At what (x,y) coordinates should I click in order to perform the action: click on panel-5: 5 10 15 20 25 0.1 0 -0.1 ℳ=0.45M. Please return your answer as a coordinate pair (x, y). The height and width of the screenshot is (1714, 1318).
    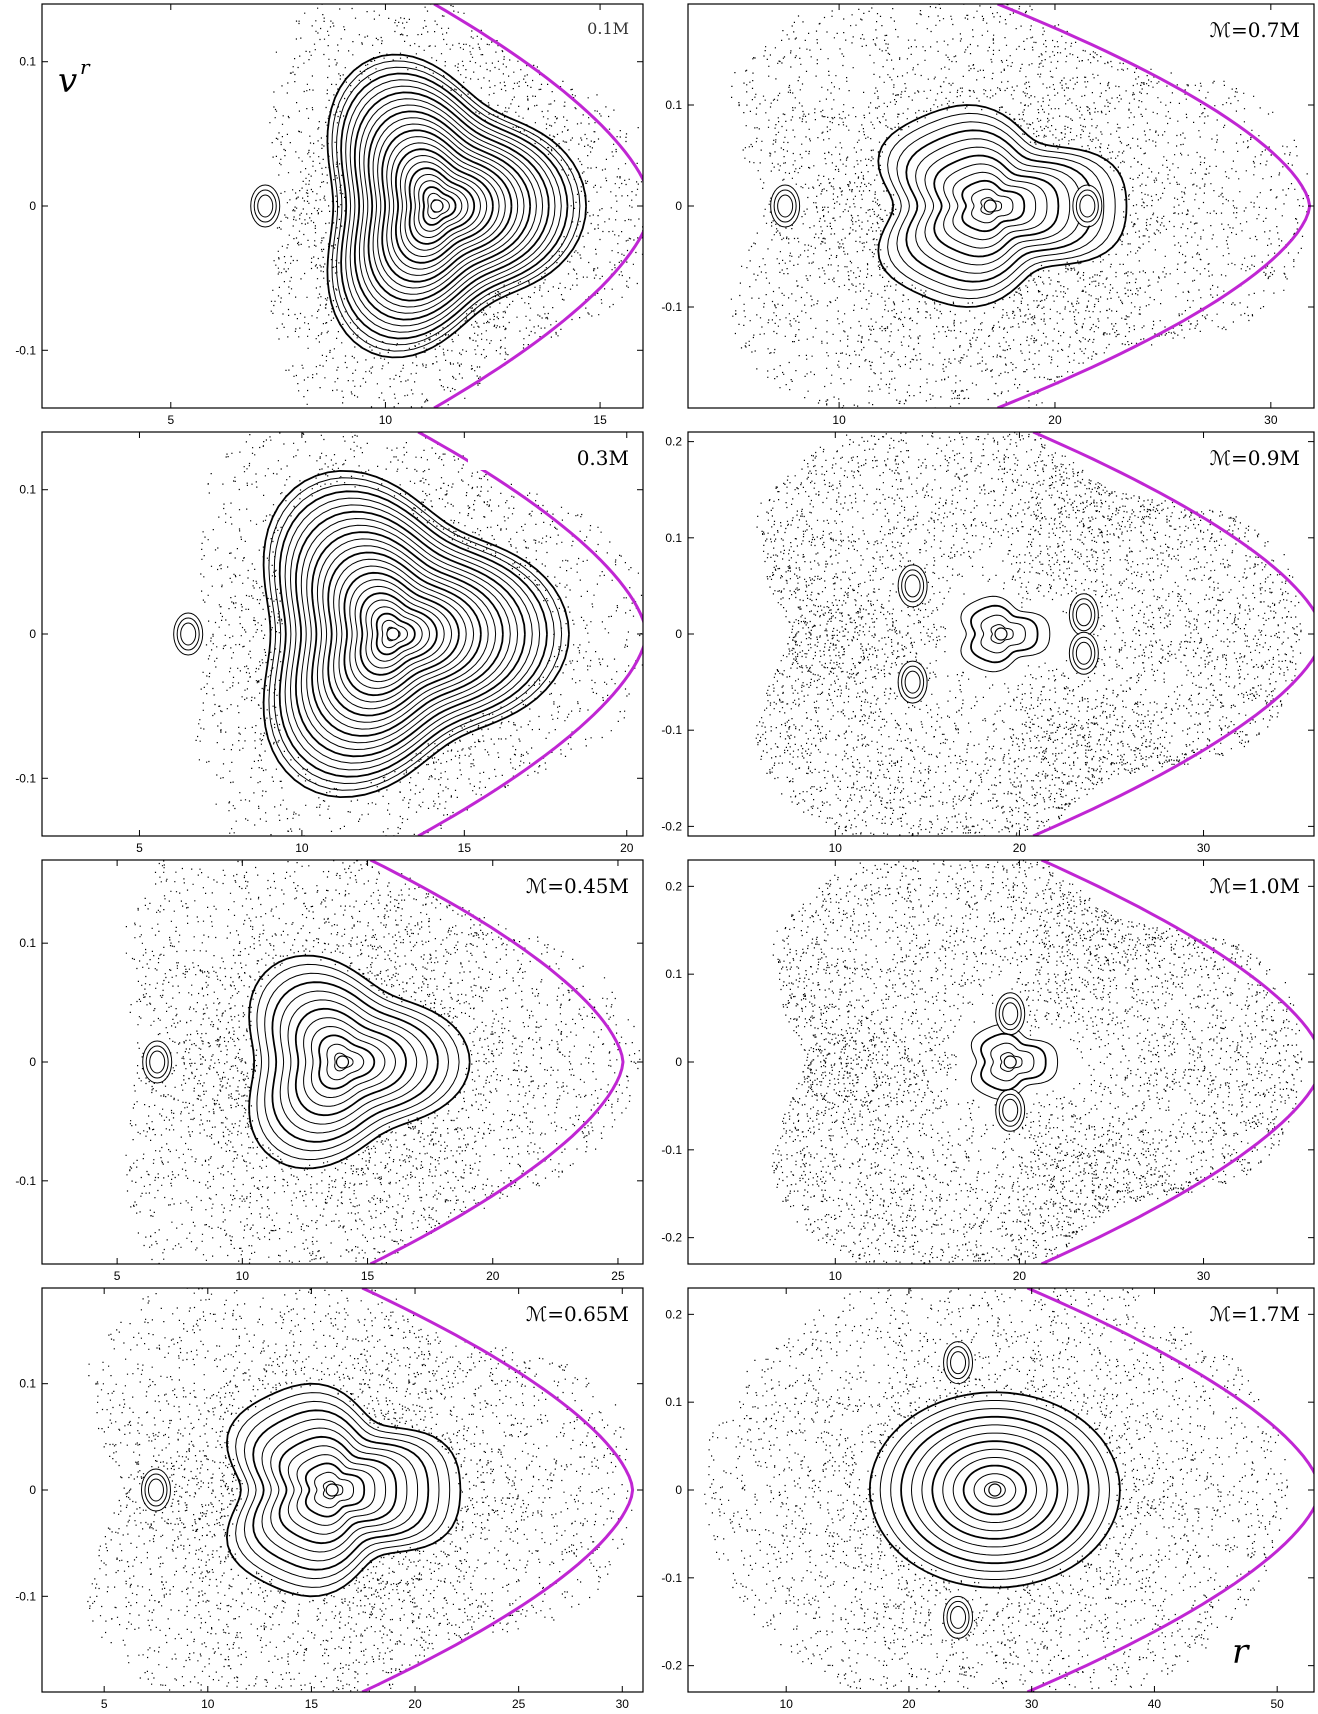
    Looking at the image, I should click on (329, 1071).